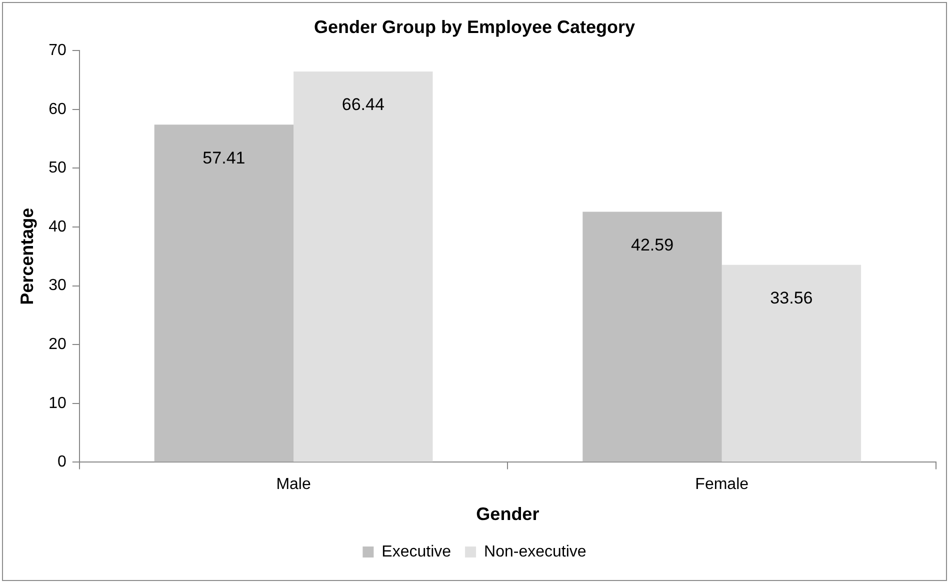 Image resolution: width=951 pixels, height=585 pixels. I want to click on x-tick-label: Female, so click(722, 485).